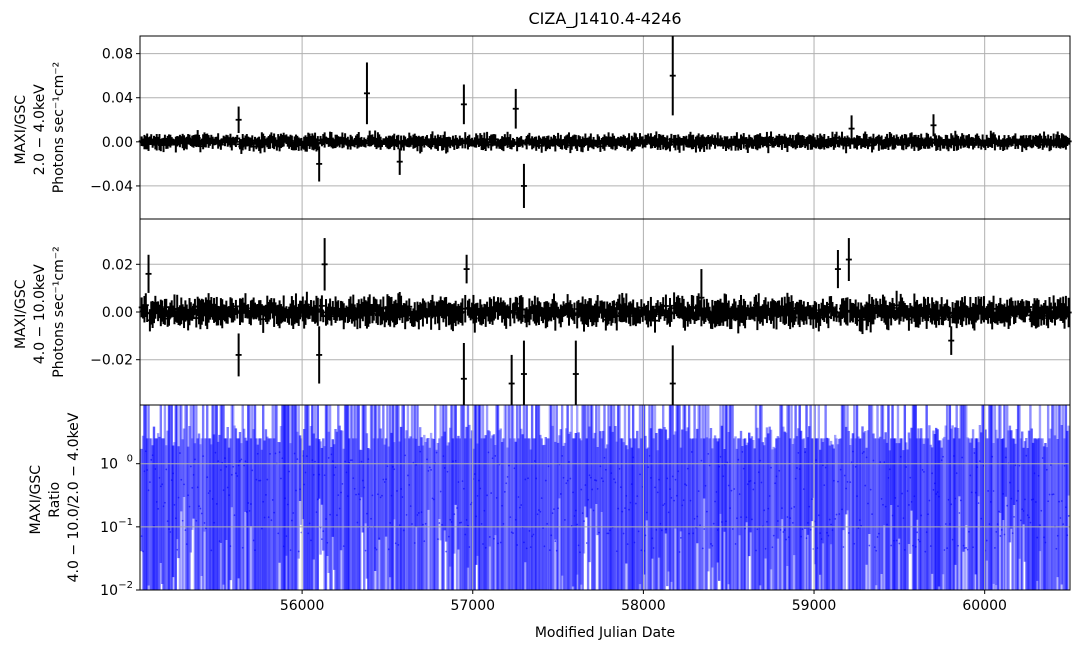 Image resolution: width=1085 pixels, height=654 pixels. Describe the element at coordinates (21, 314) in the screenshot. I see `ylabel-middle-line1: MAXI/GSC` at that location.